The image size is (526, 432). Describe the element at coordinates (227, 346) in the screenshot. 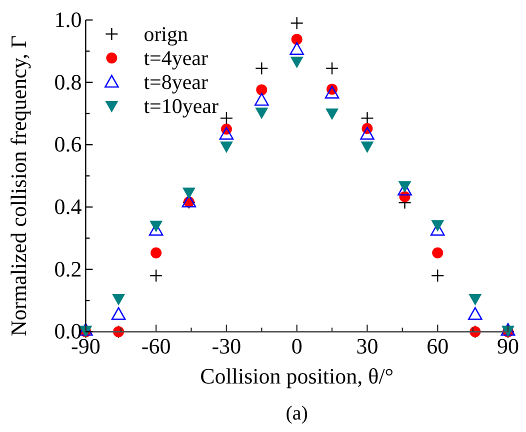

I see `x-tick-label: -30` at that location.